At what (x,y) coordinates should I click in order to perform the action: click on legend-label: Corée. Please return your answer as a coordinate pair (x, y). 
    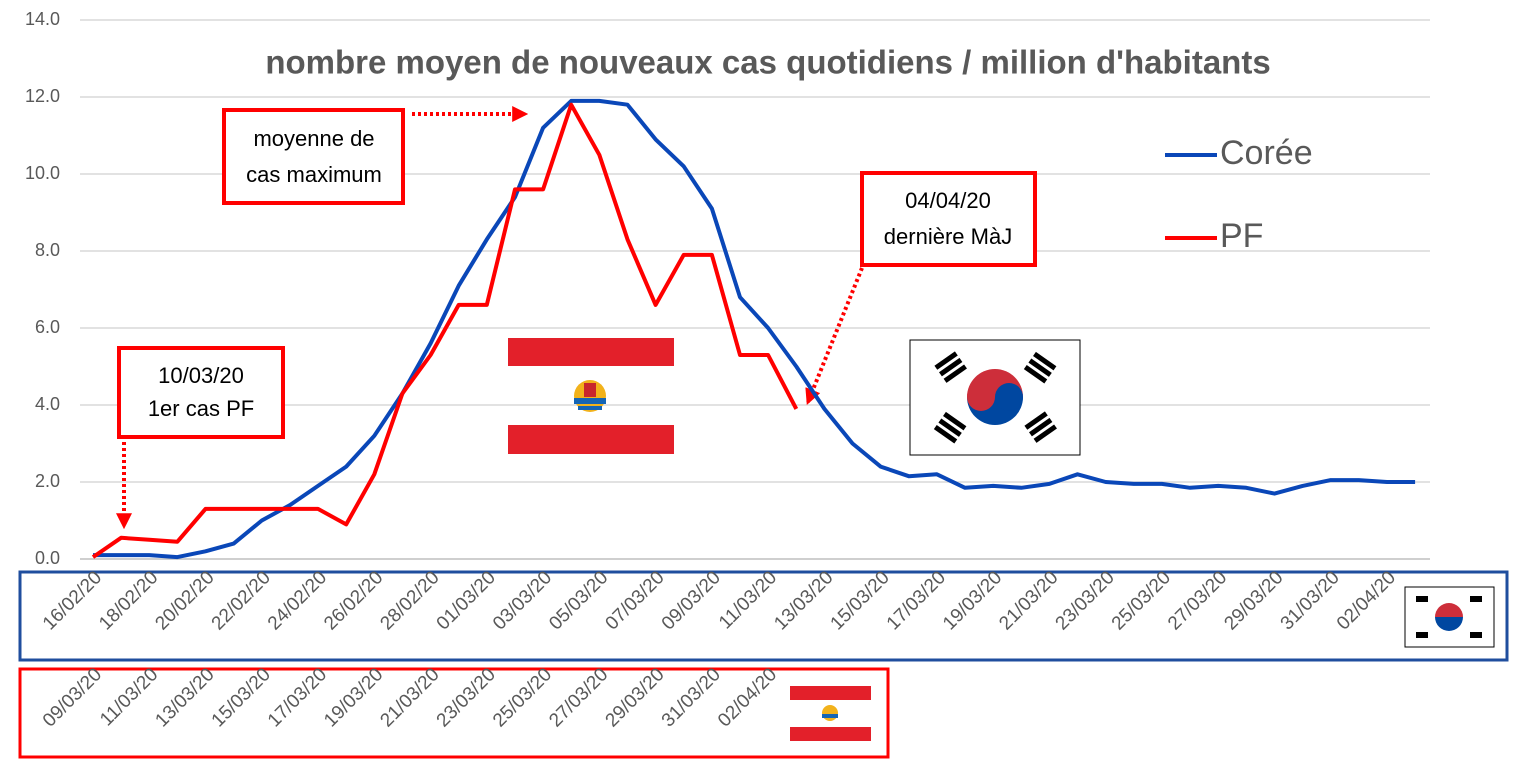
    Looking at the image, I should click on (1266, 153).